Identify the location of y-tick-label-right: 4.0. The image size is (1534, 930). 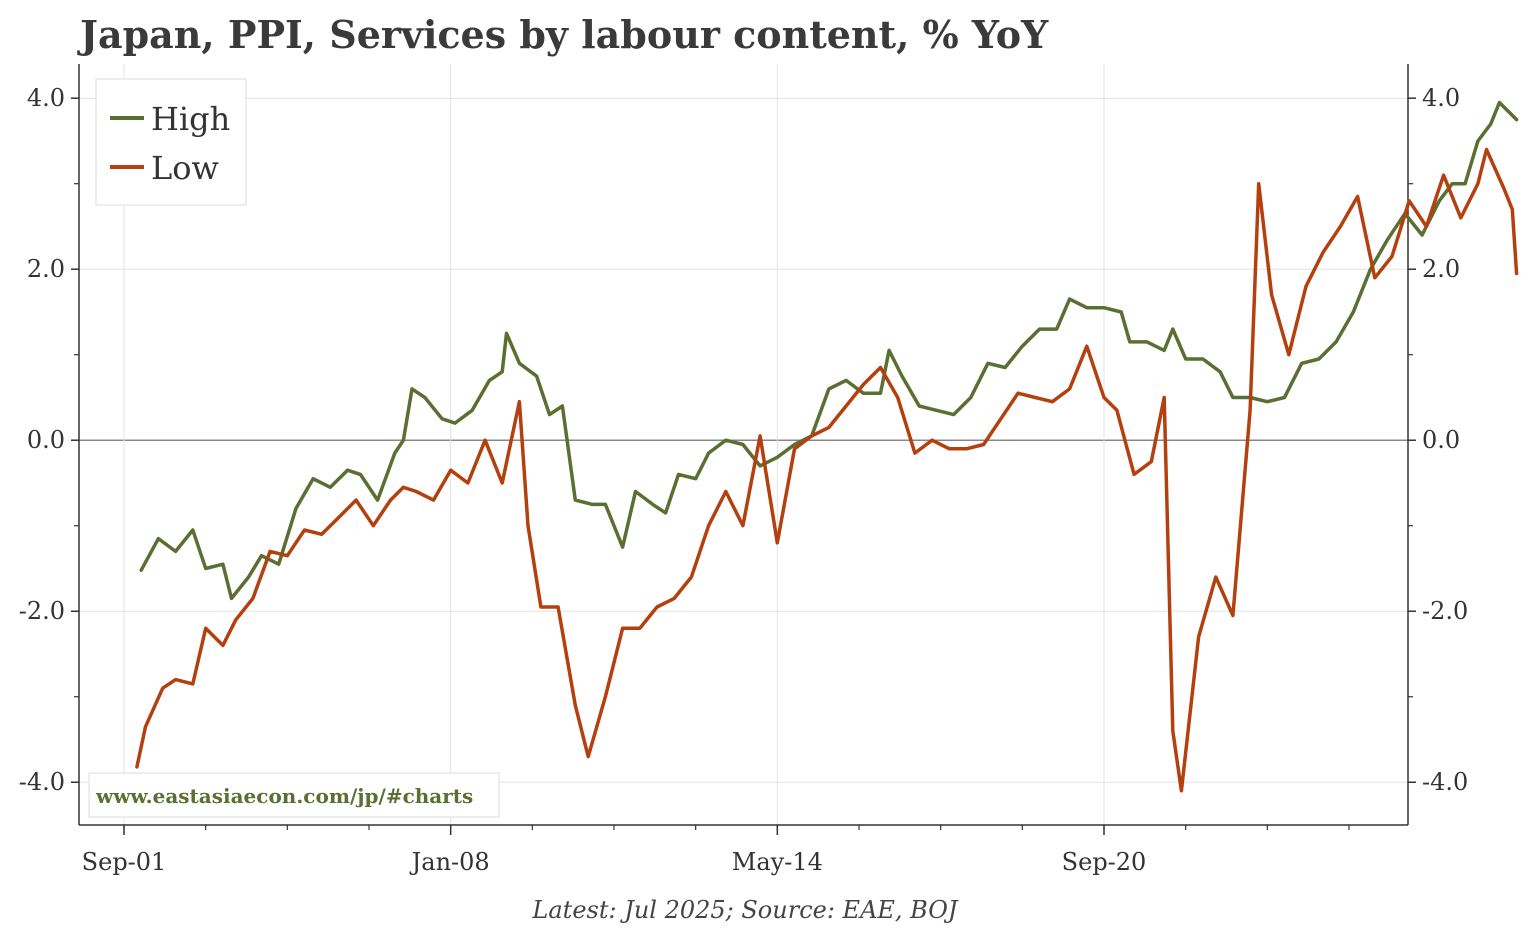
(1441, 98).